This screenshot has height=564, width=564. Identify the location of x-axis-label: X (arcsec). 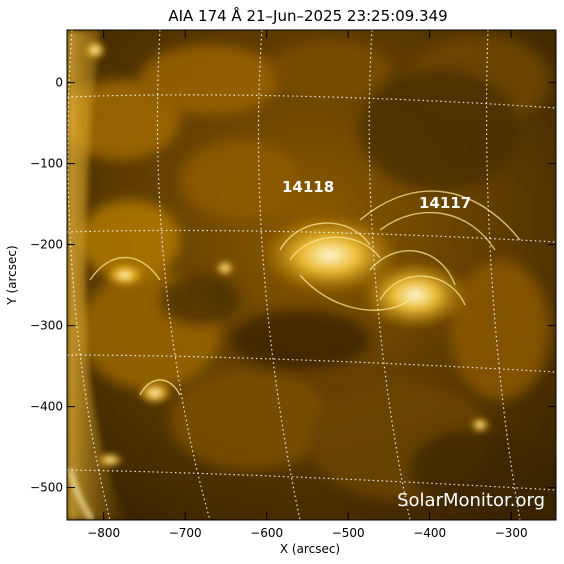
(310, 549).